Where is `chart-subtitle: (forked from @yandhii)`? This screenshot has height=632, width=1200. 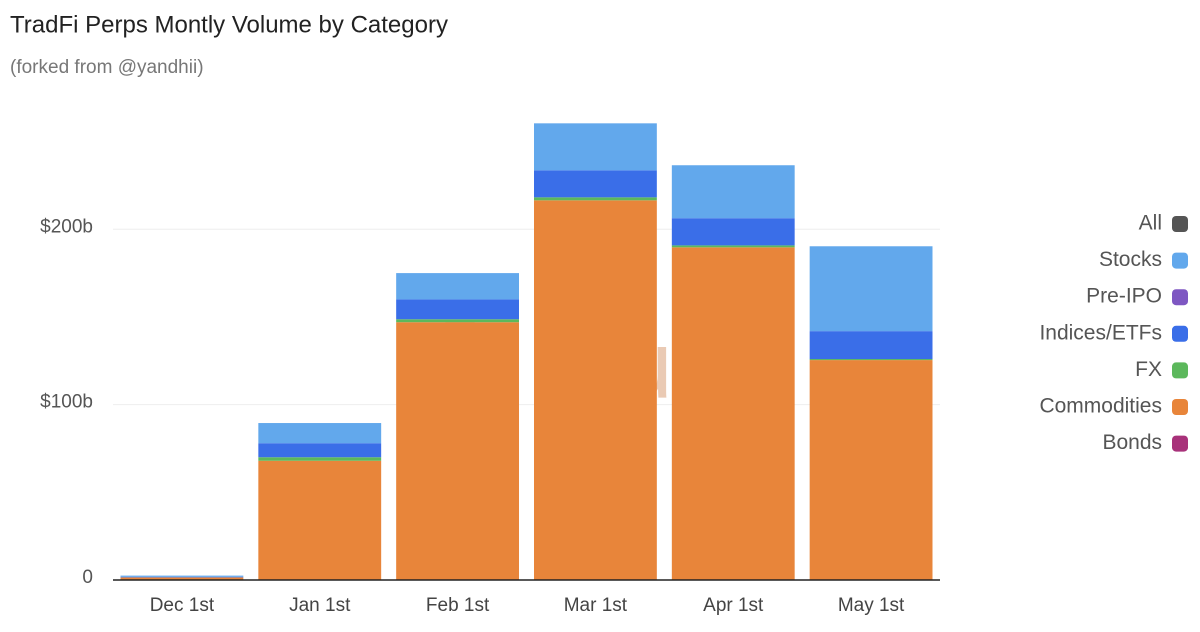
chart-subtitle: (forked from @yandhii) is located at coordinates (107, 67).